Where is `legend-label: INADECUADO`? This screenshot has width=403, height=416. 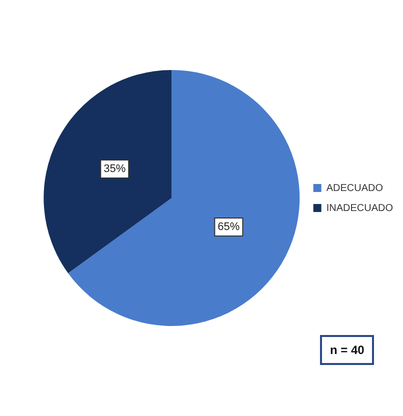 legend-label: INADECUADO is located at coordinates (360, 208).